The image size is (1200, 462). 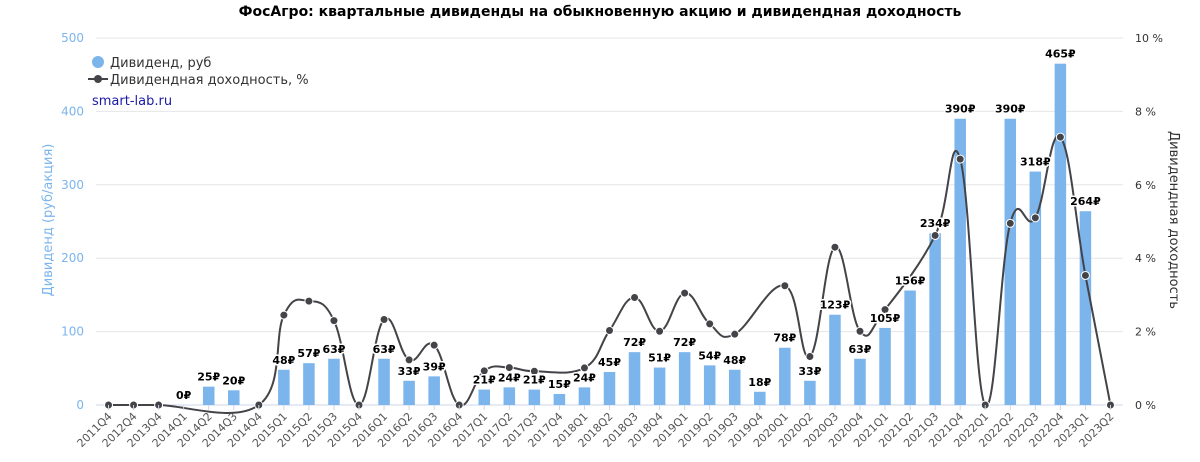 What do you see at coordinates (132, 101) in the screenshot?
I see `watermark: smart-lab.ru` at bounding box center [132, 101].